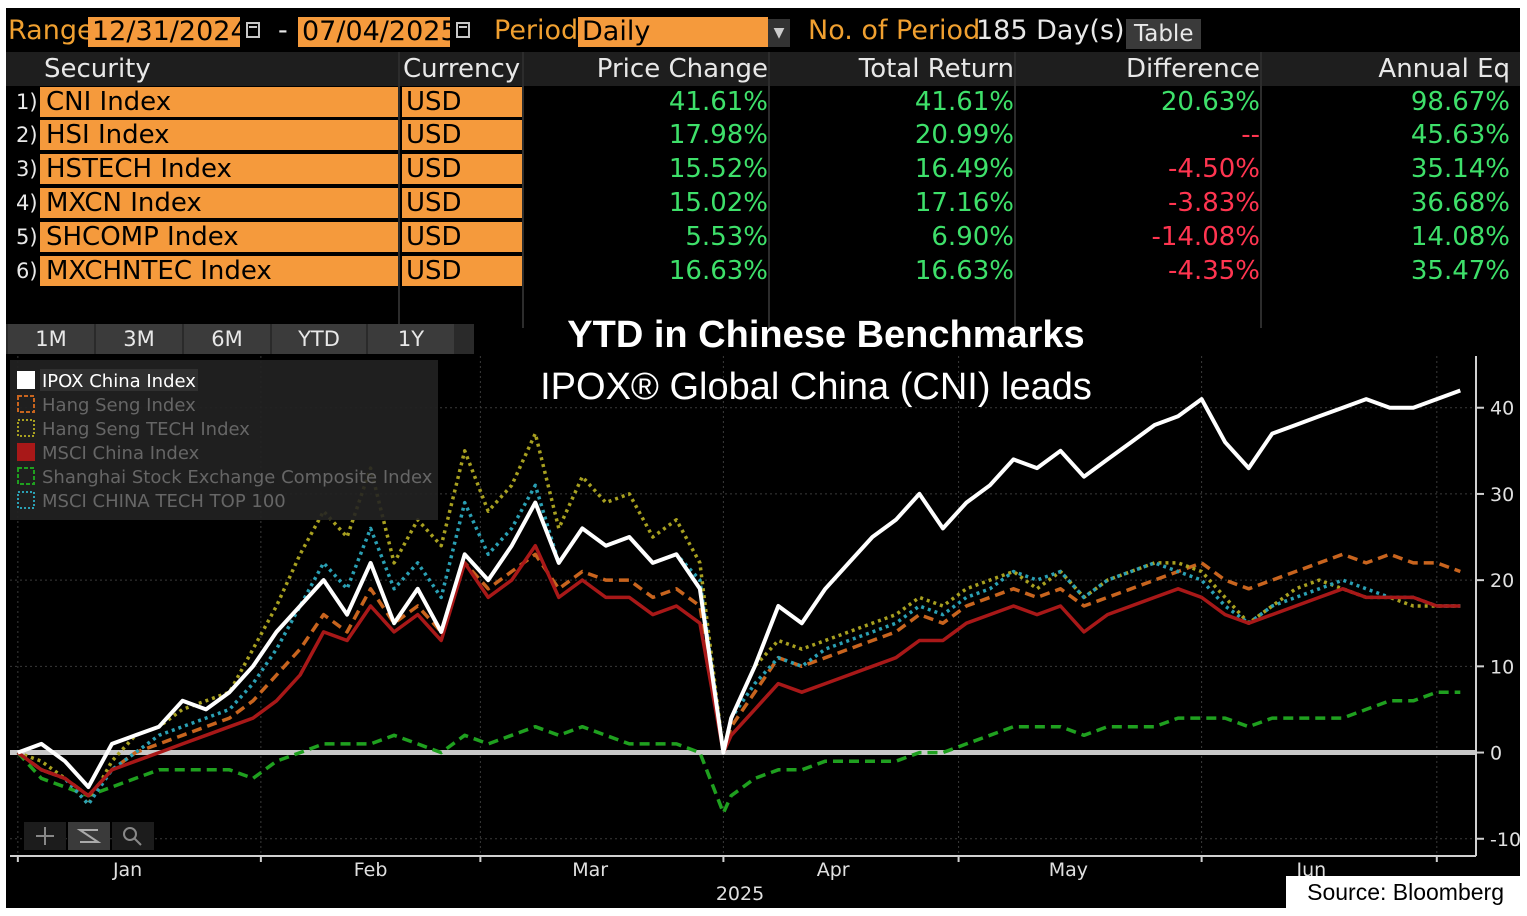  What do you see at coordinates (127, 870) in the screenshot?
I see `x-tick-label: Jan` at bounding box center [127, 870].